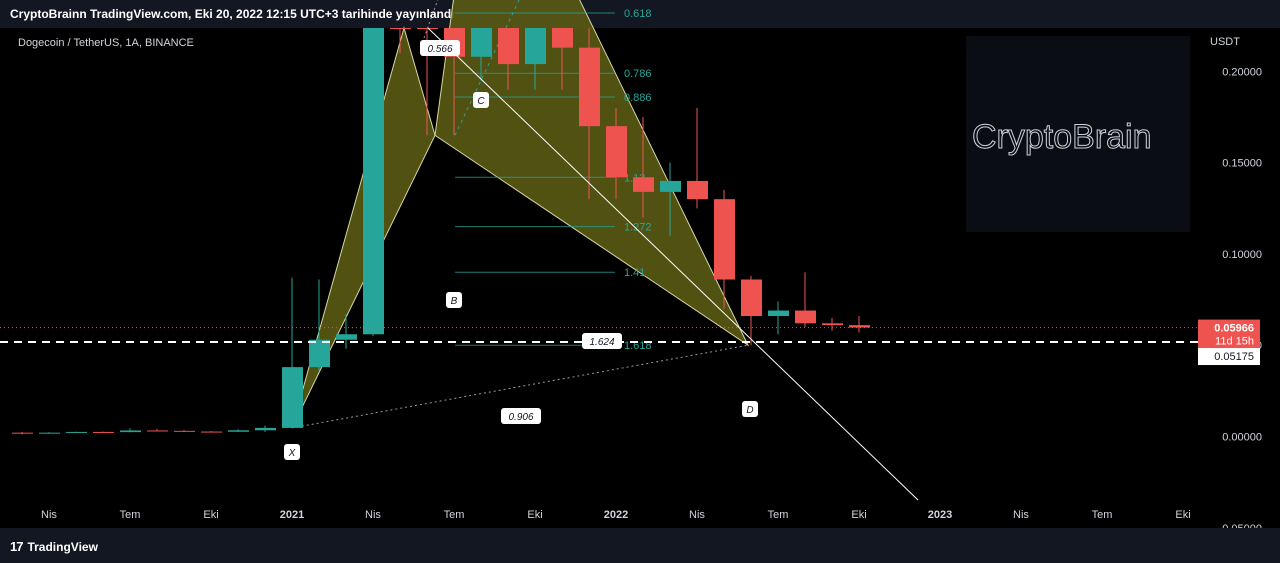  Describe the element at coordinates (1234, 342) in the screenshot. I see `candle-countdown: 11d 15h` at that location.